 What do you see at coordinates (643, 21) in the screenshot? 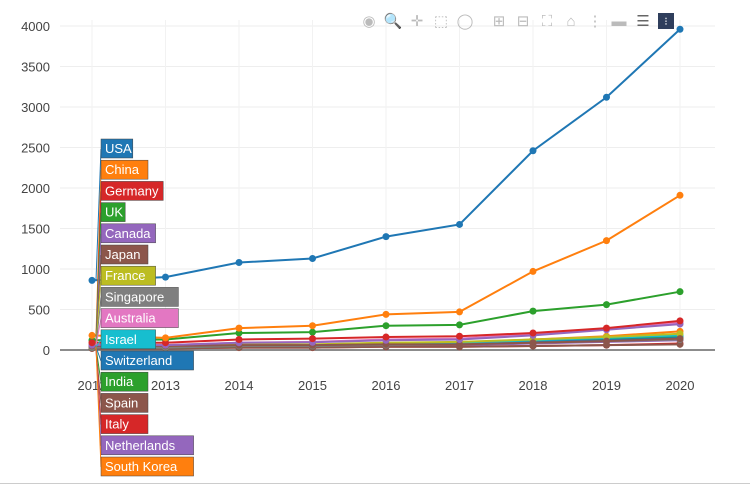
I see `hover-compare-icon: ☰` at bounding box center [643, 21].